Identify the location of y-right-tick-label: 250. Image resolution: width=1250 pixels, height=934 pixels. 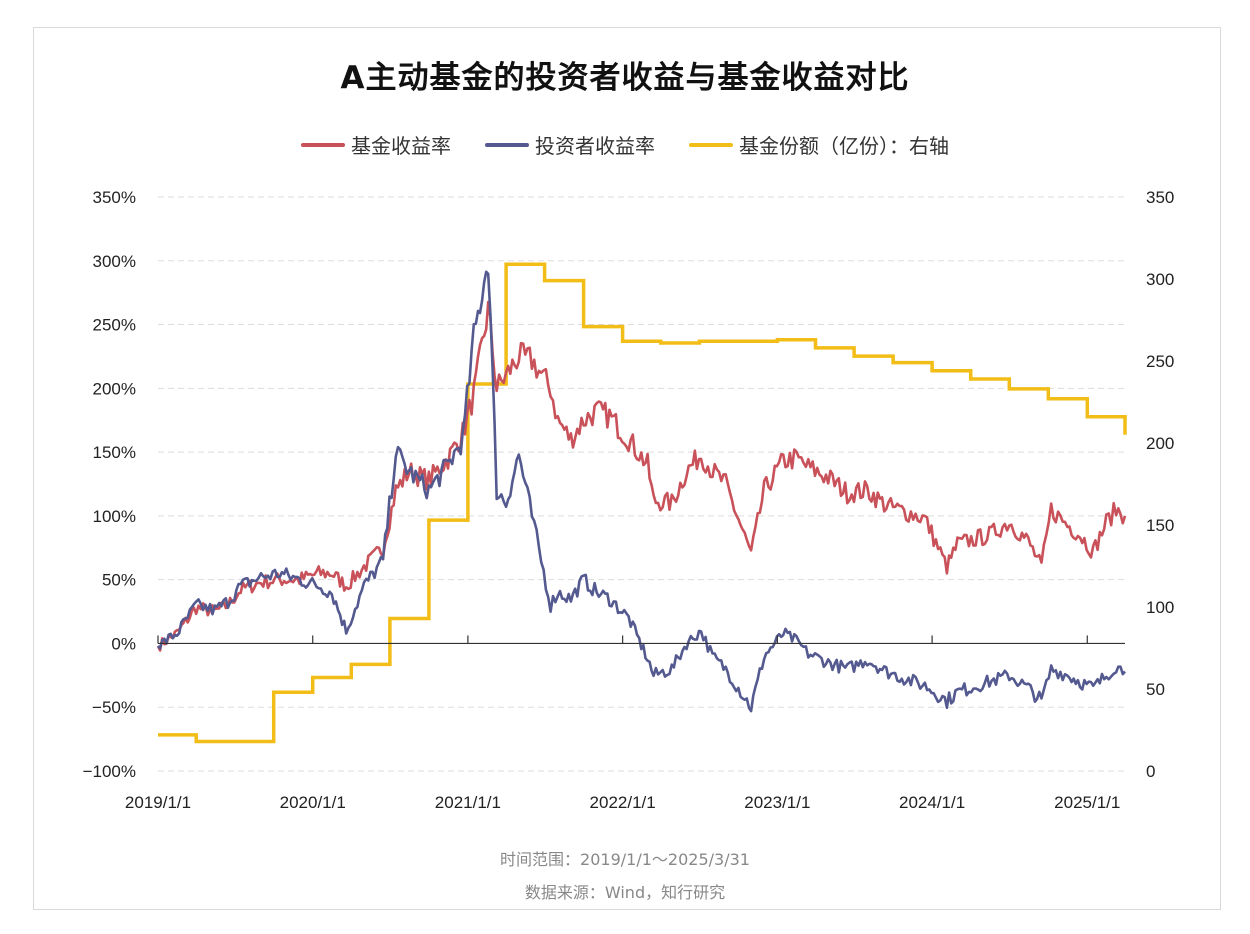
(1160, 361).